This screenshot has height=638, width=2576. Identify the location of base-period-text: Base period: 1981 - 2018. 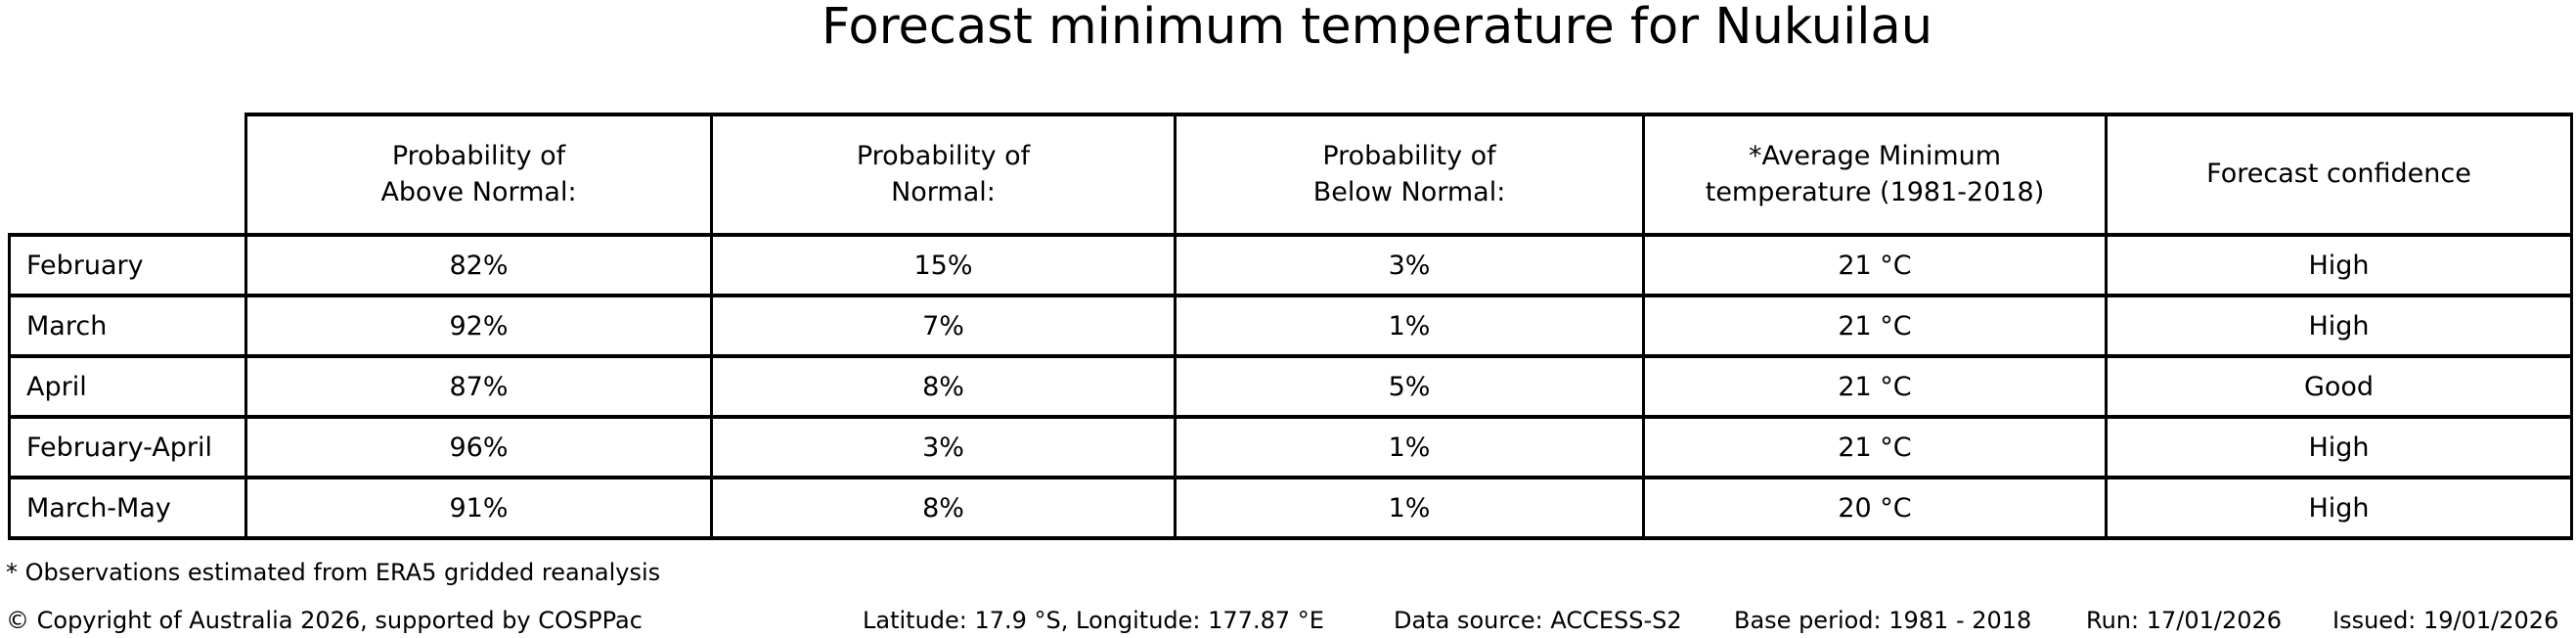
(1883, 620).